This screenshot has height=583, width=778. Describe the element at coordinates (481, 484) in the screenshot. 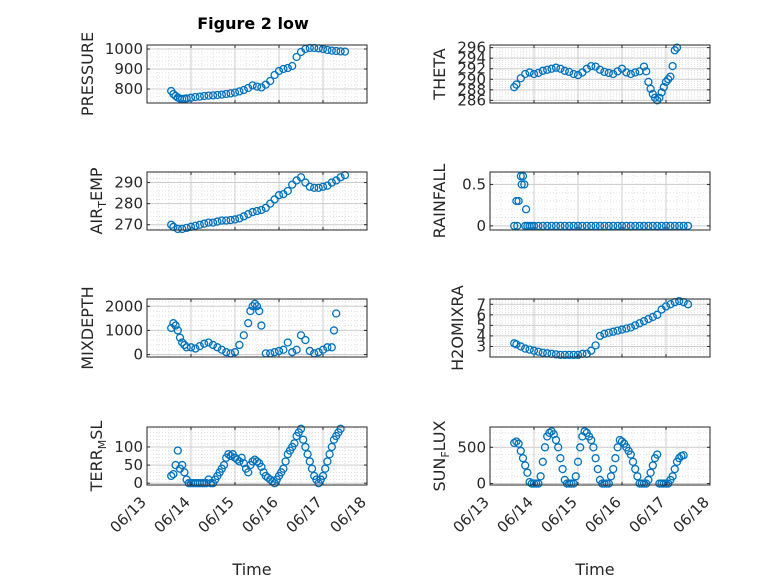

I see `y-tick-label: 0` at that location.